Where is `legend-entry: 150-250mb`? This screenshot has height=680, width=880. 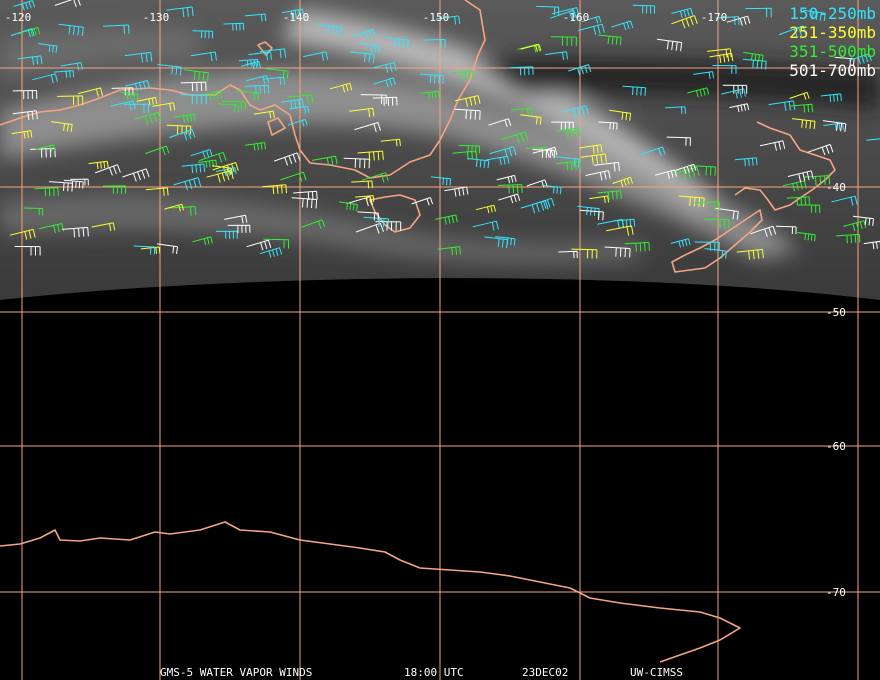
legend-entry: 150-250mb is located at coordinates (832, 13).